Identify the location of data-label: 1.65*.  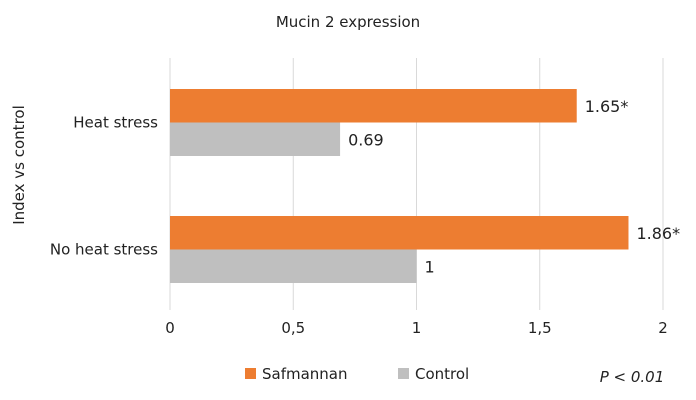
(607, 106).